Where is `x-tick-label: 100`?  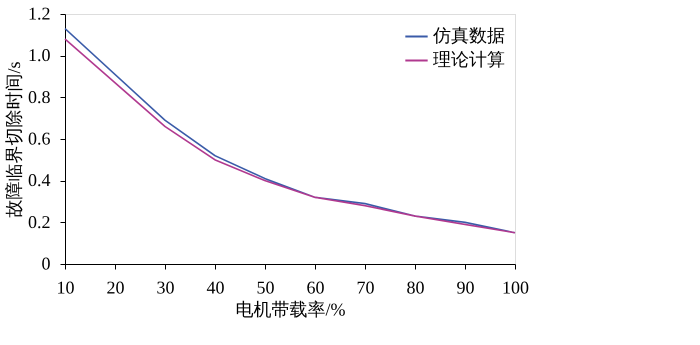 x-tick-label: 100 is located at coordinates (515, 288).